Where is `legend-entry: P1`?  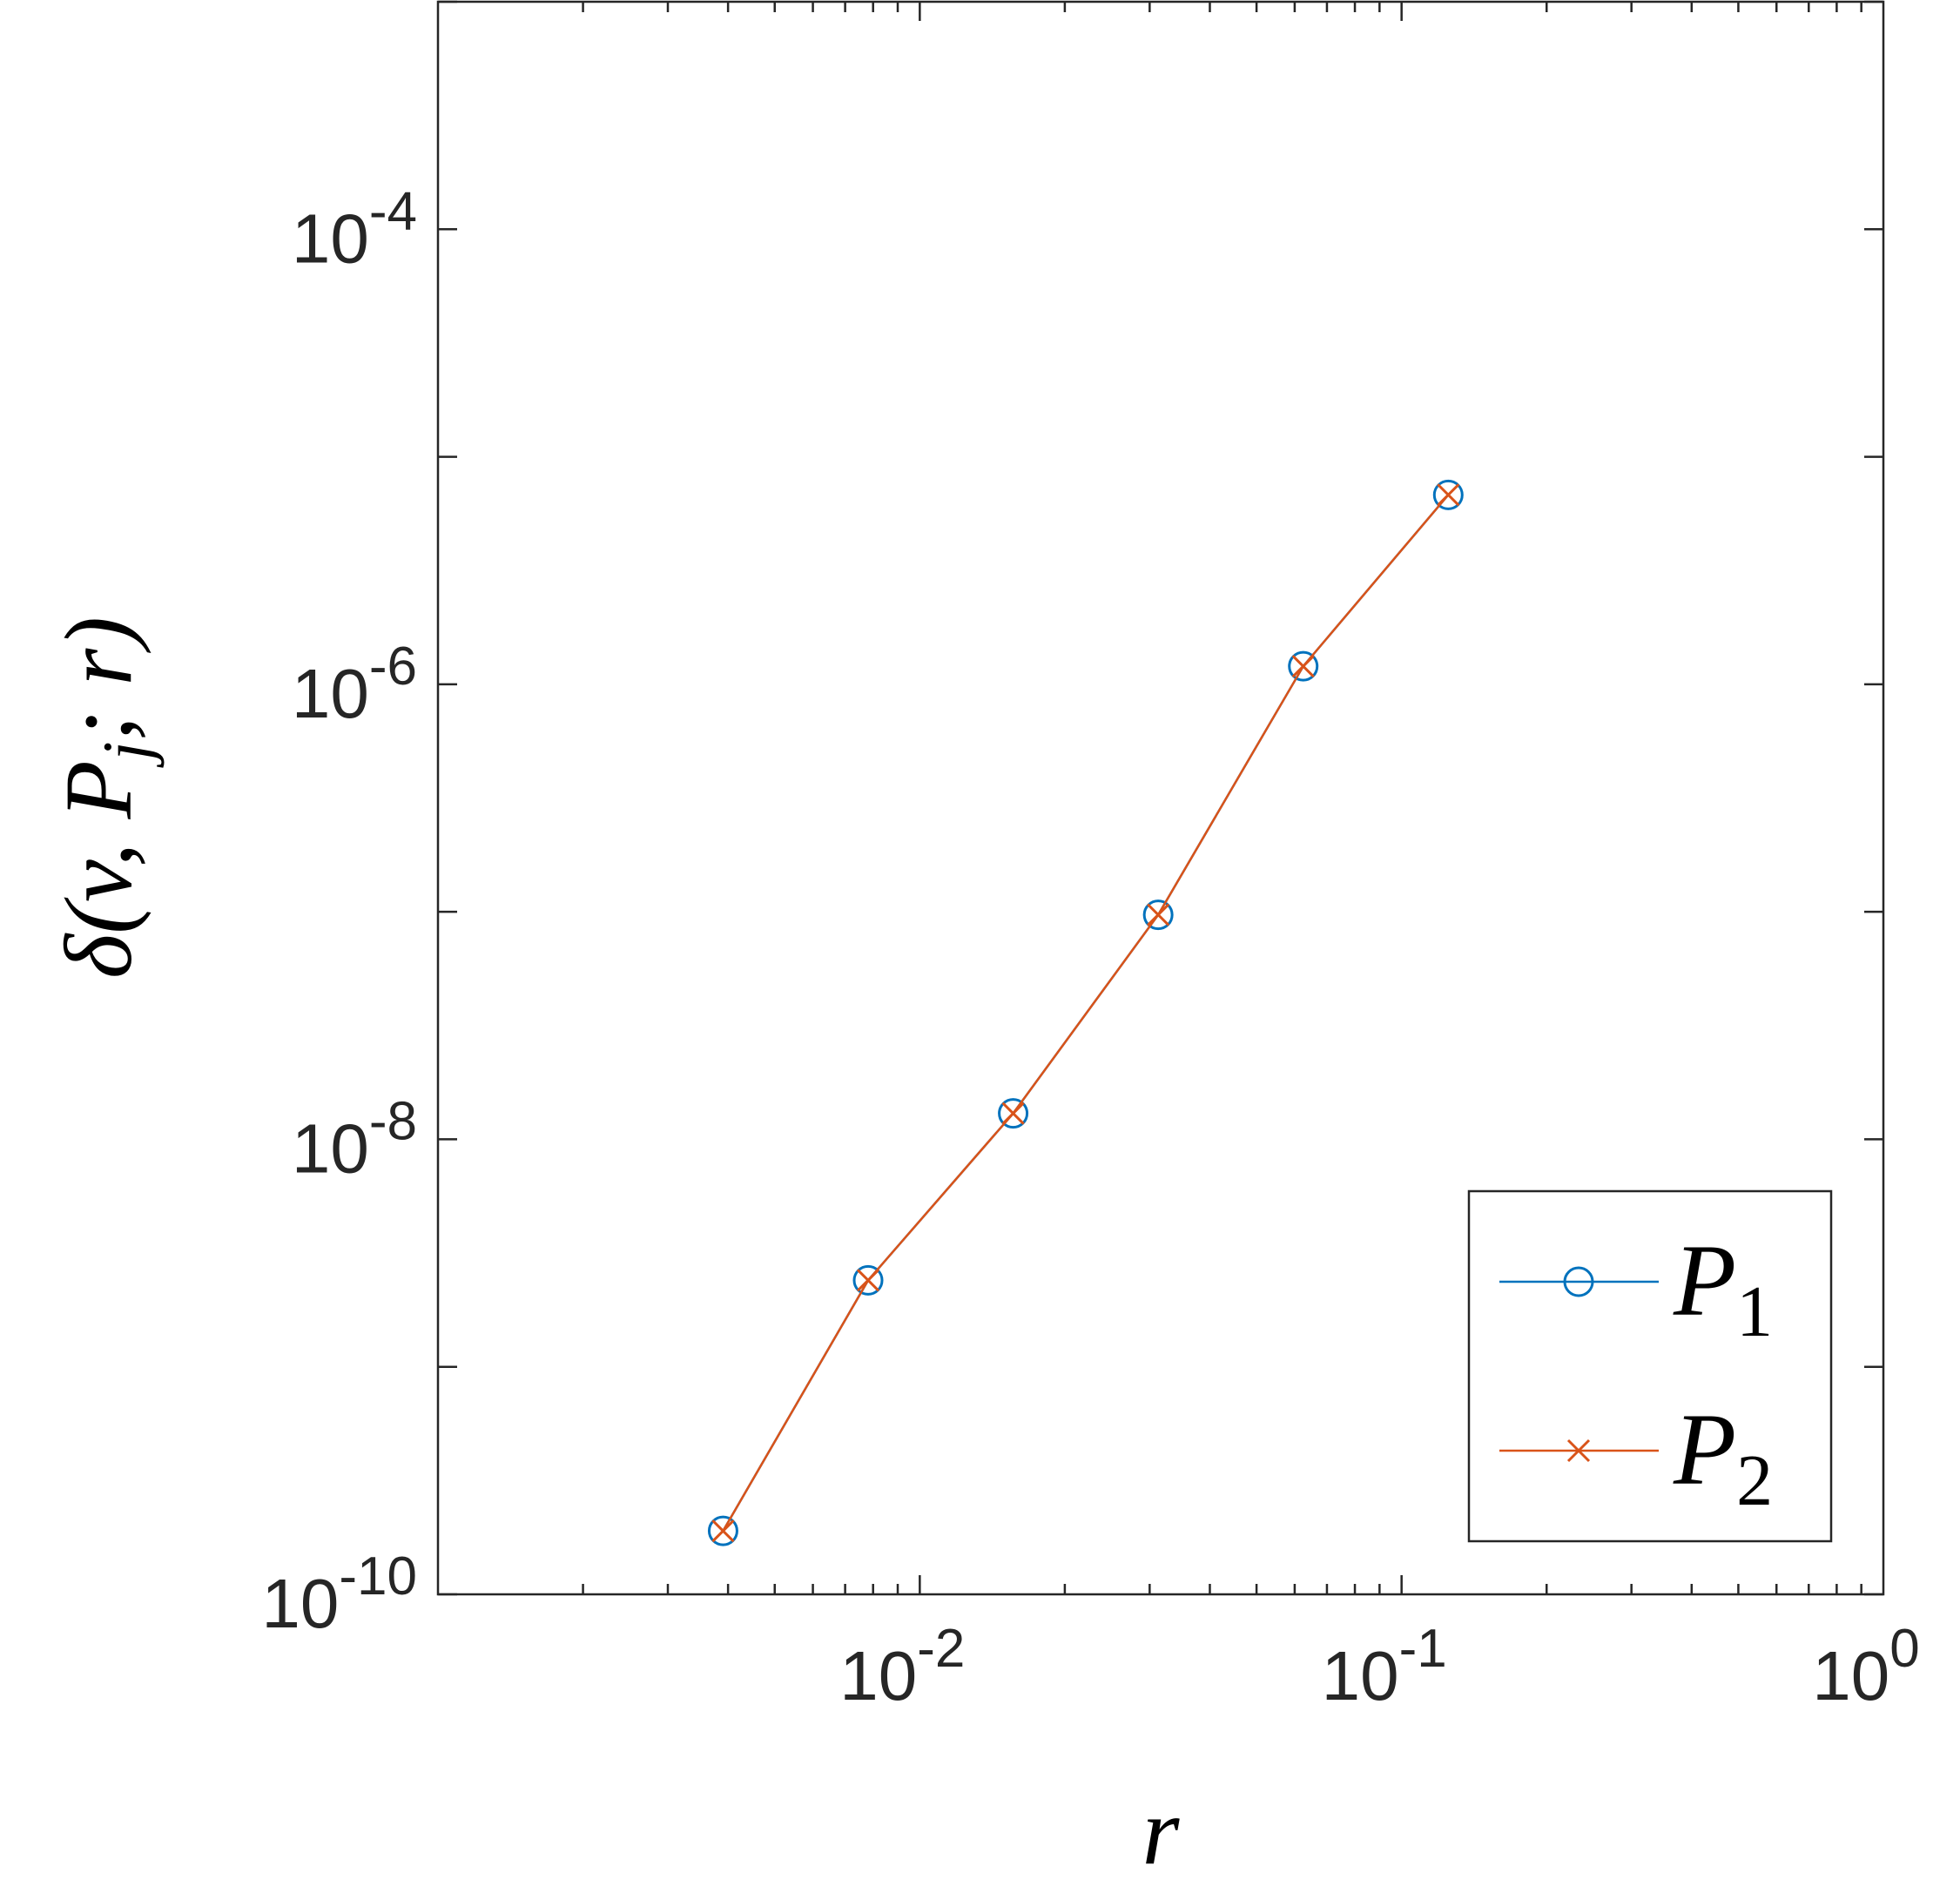
legend-entry: P1 is located at coordinates (1636, 1287).